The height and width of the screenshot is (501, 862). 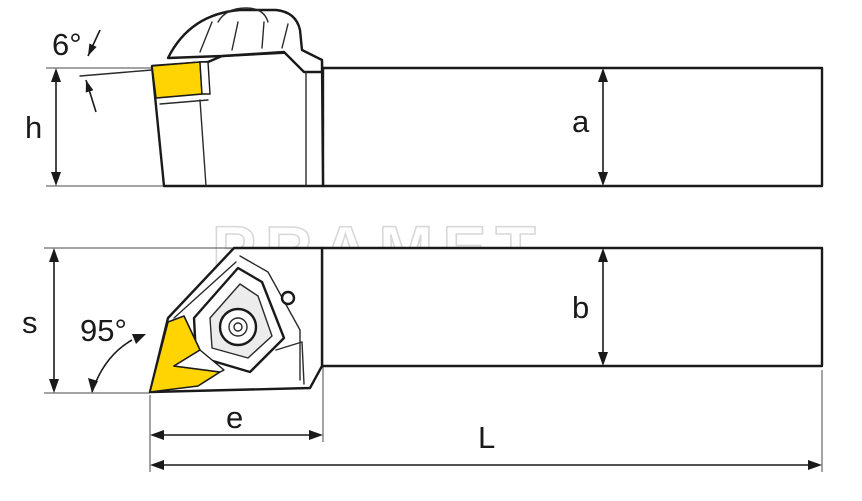 What do you see at coordinates (139, 339) in the screenshot?
I see `lead-angle-arrow-top` at bounding box center [139, 339].